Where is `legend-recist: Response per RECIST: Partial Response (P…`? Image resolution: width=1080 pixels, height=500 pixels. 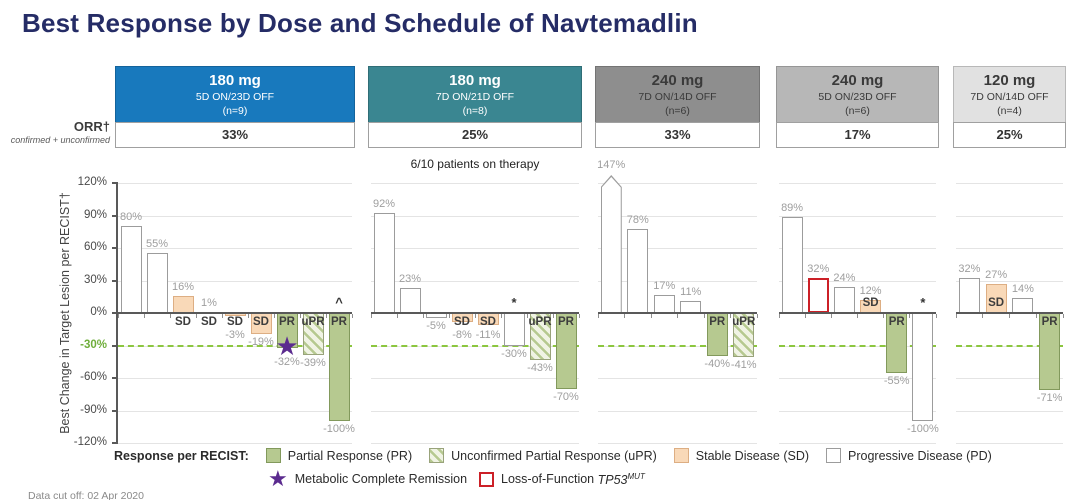
legend-recist: Response per RECIST: Partial Response (P… is located at coordinates (553, 455).